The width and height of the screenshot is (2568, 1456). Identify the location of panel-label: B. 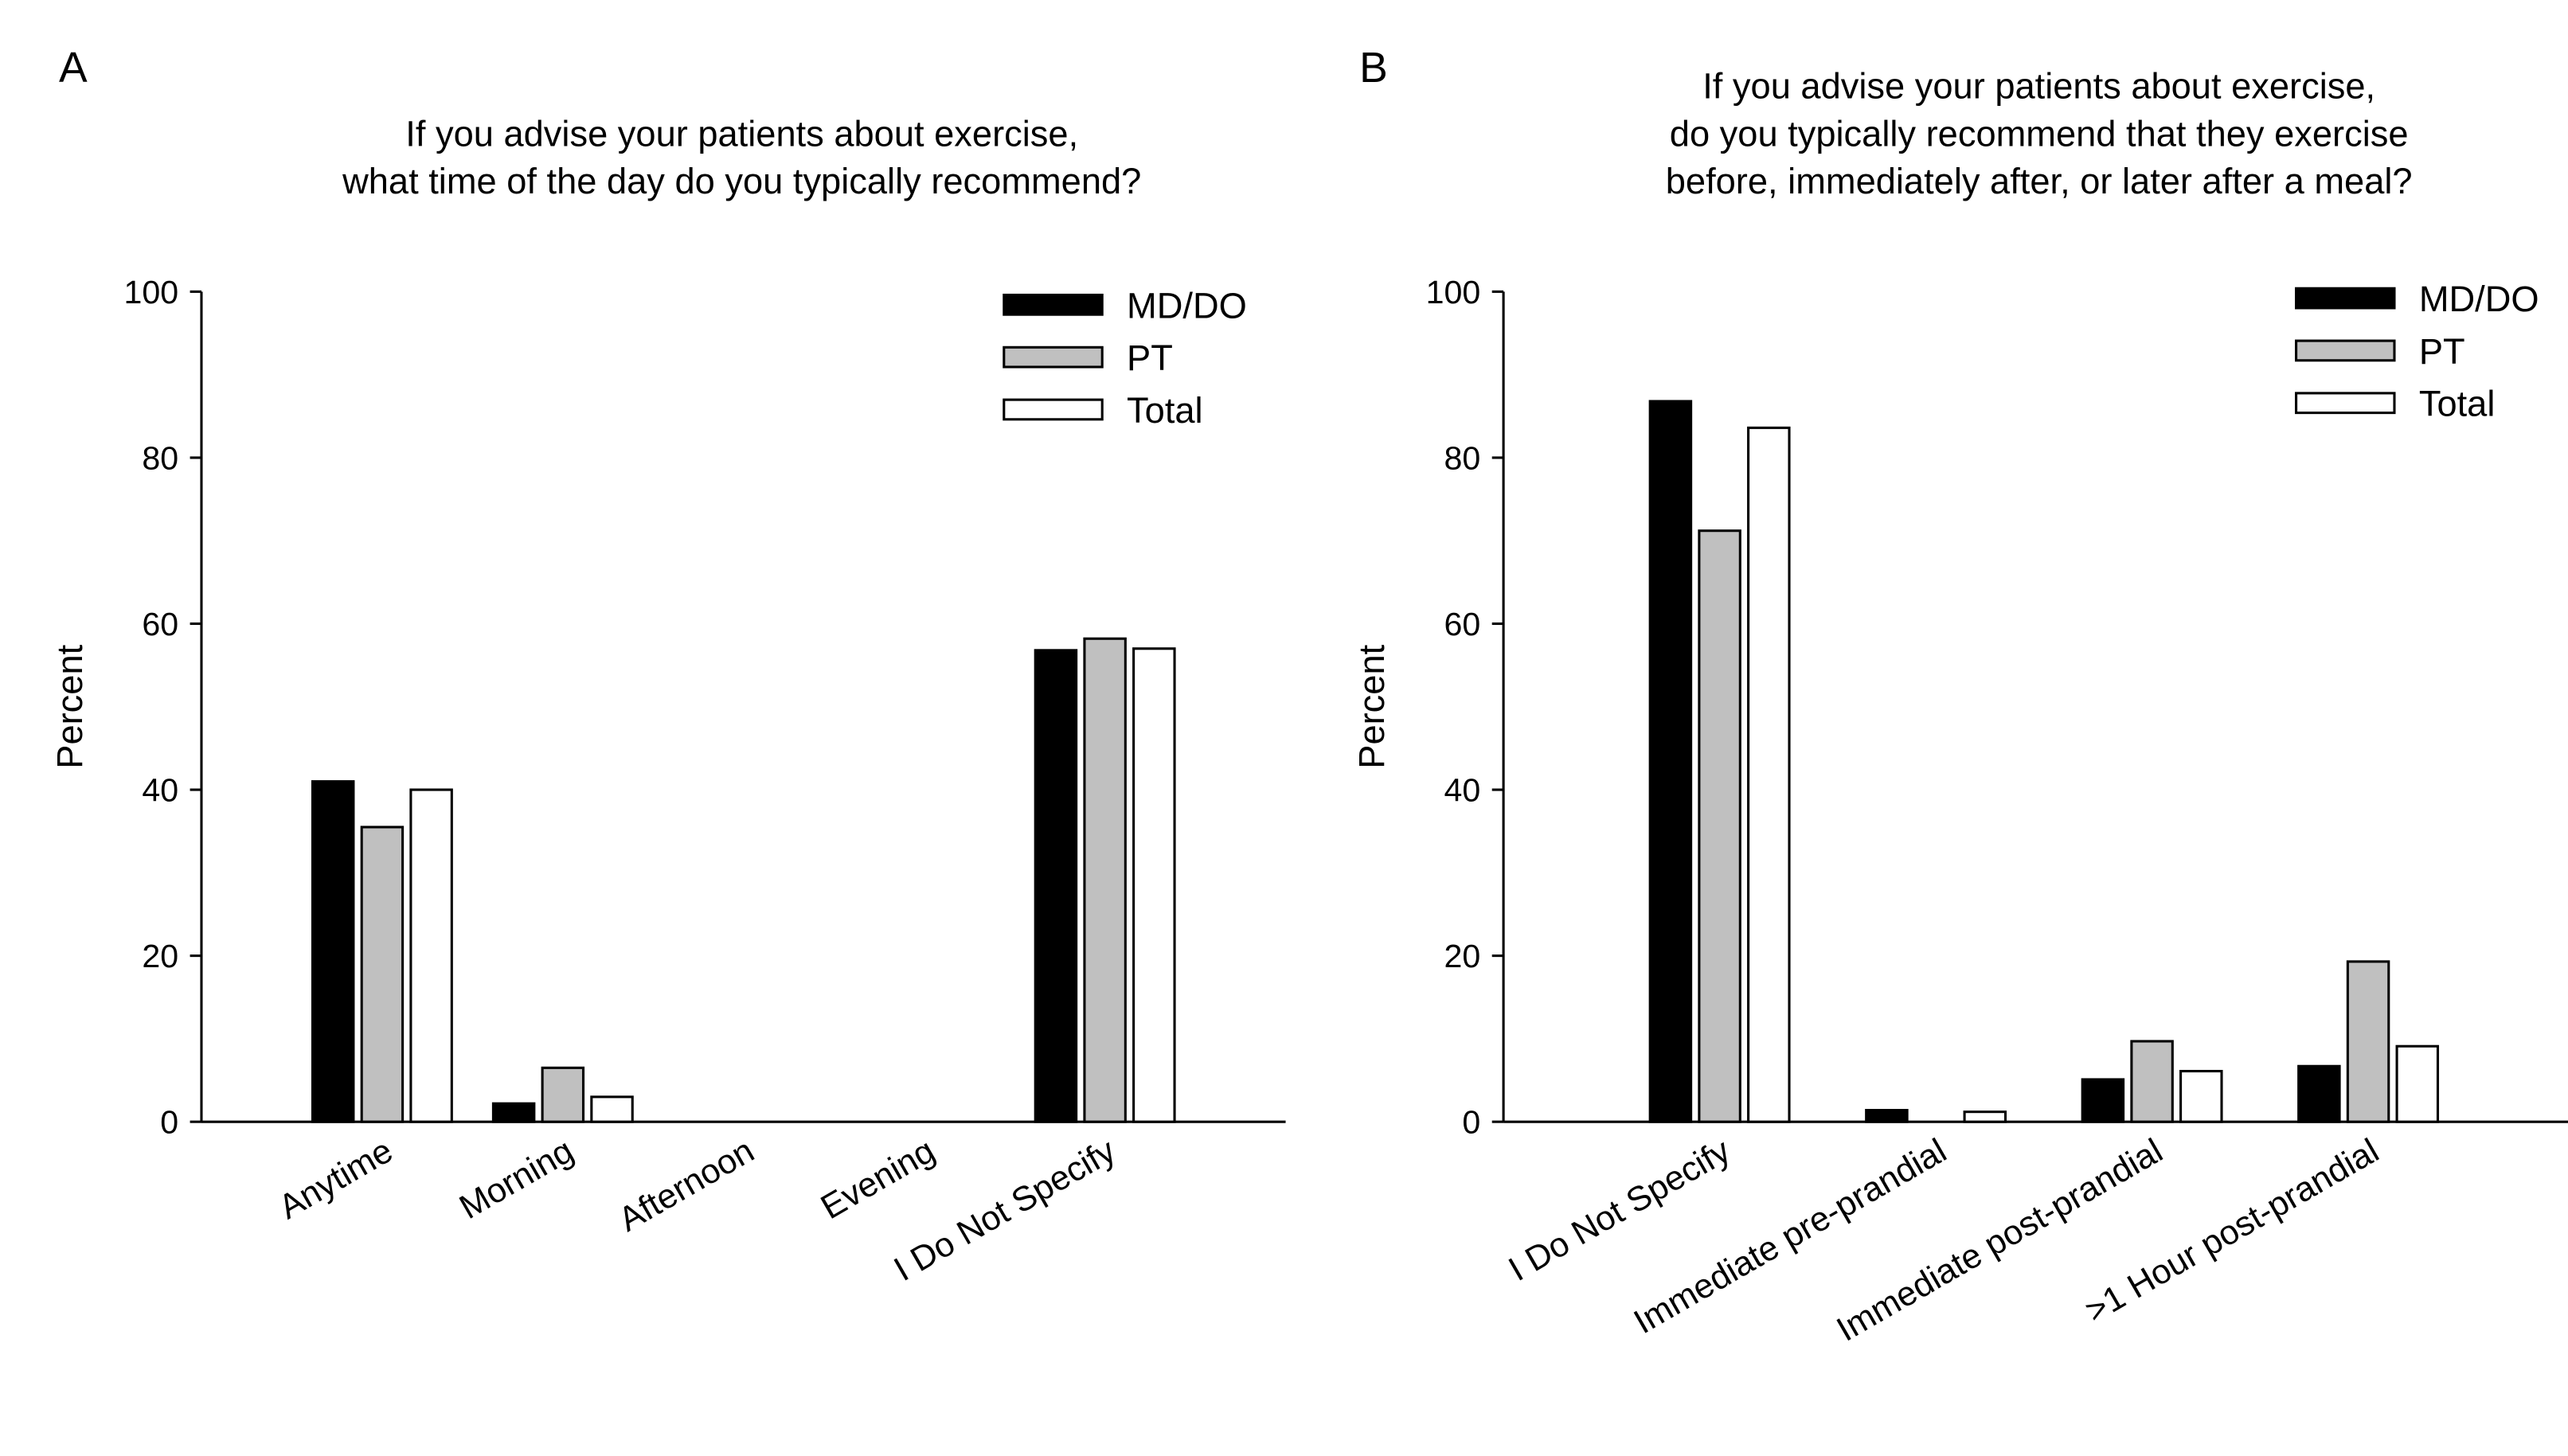
(1374, 68).